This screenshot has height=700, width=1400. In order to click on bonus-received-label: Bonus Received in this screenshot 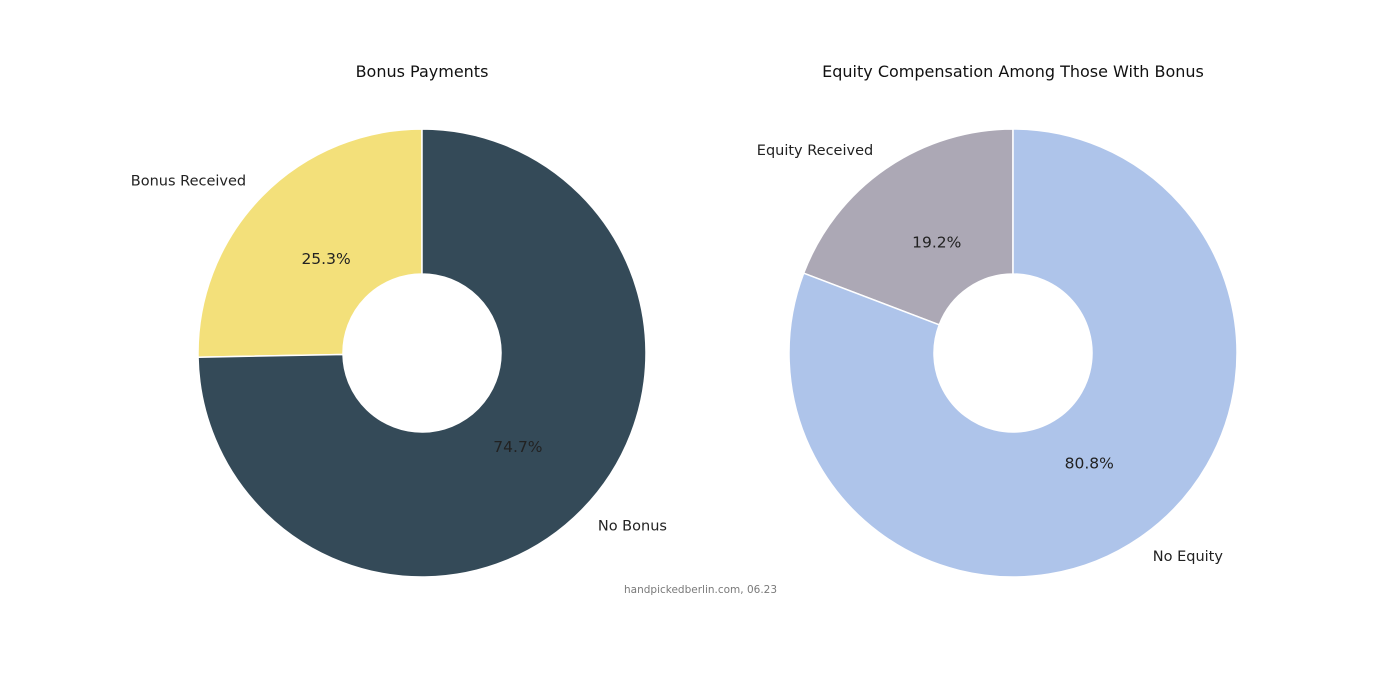, I will do `click(188, 181)`.